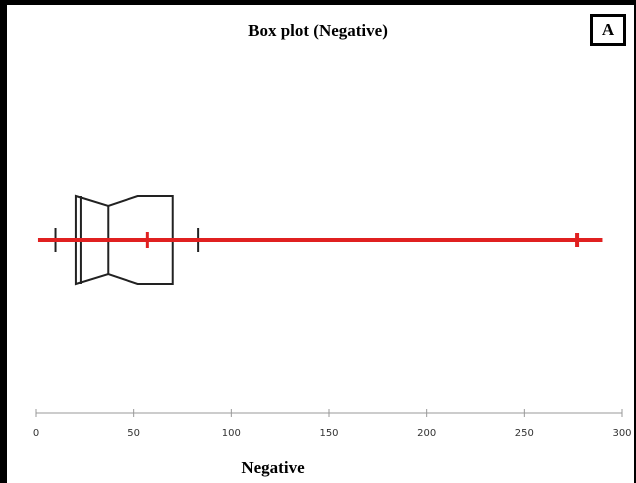 The width and height of the screenshot is (636, 483). What do you see at coordinates (332, 424) in the screenshot?
I see `x-axis-ticks: 0 50 100 150 200 250 300` at bounding box center [332, 424].